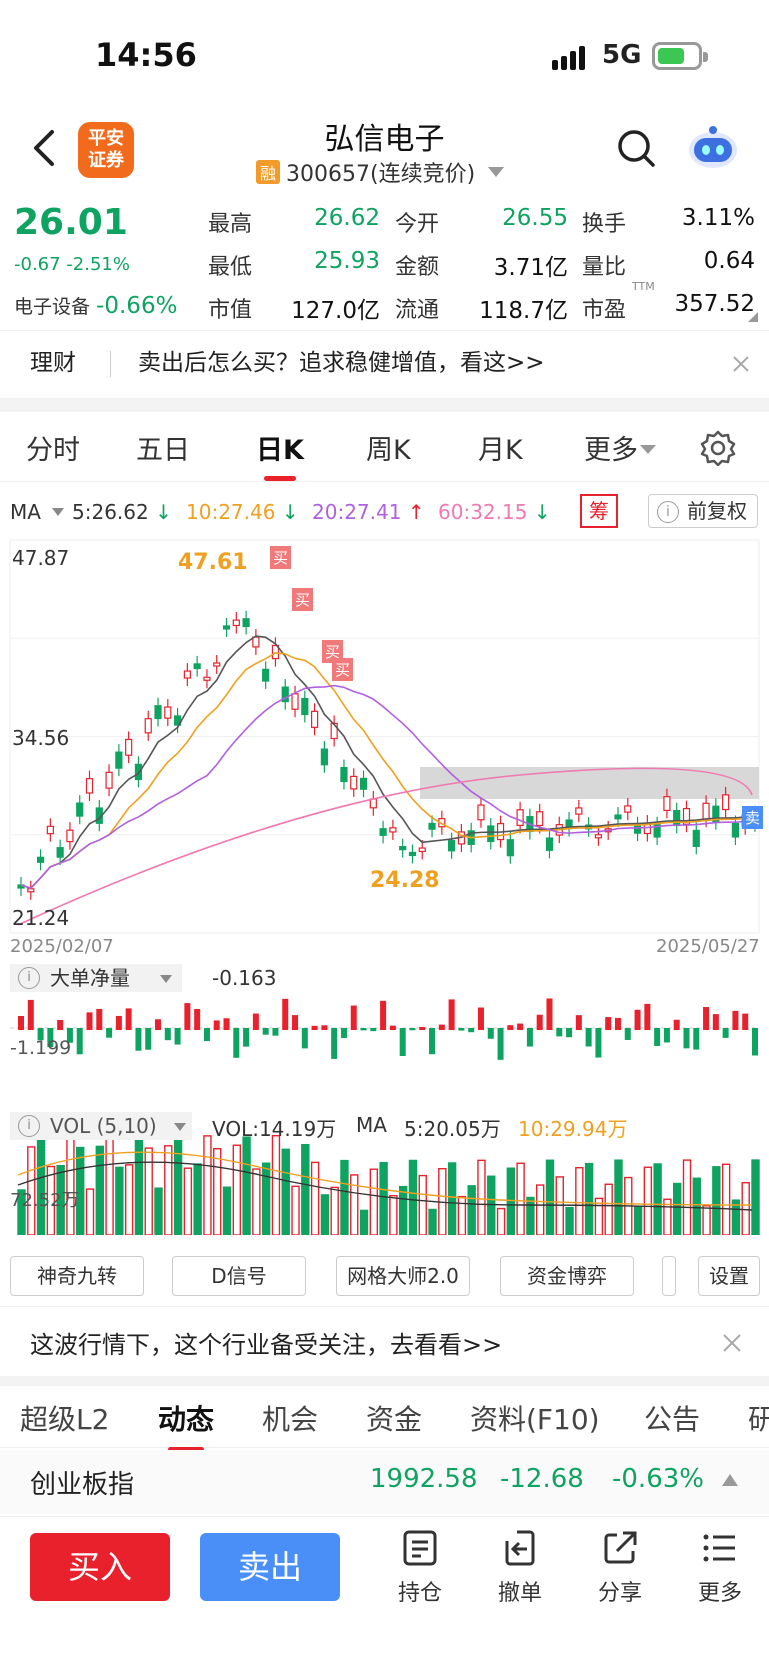  What do you see at coordinates (672, 1419) in the screenshot?
I see `tab-announcements: 公告` at bounding box center [672, 1419].